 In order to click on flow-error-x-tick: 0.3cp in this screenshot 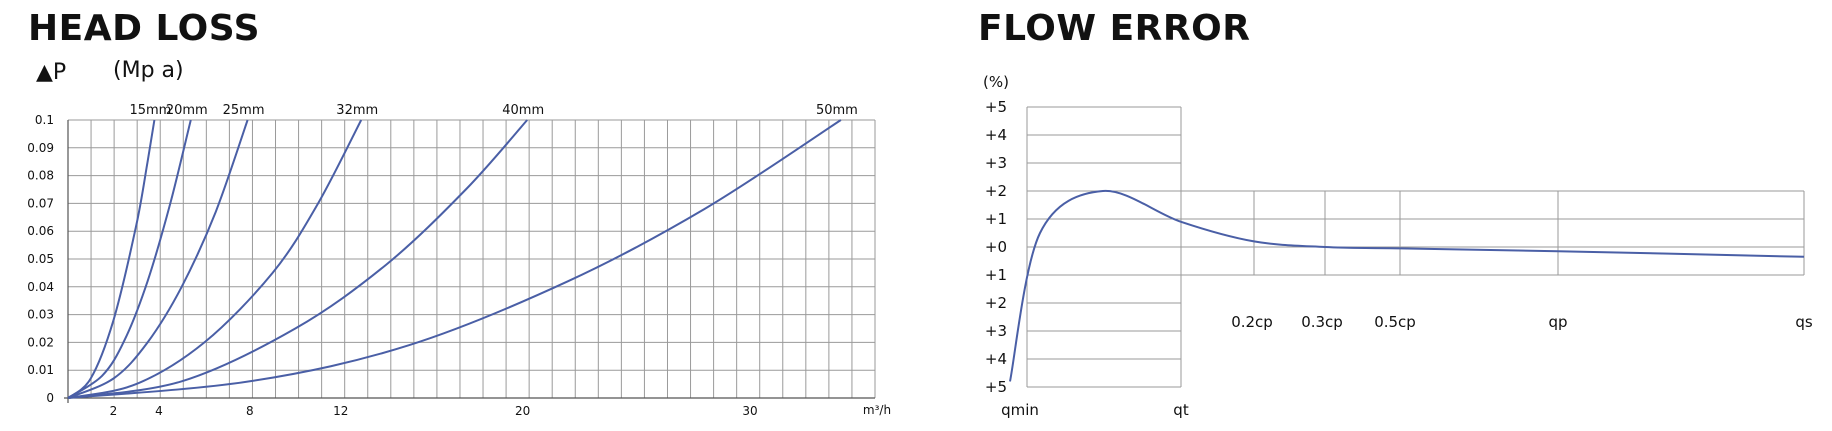, I will do `click(1322, 322)`.